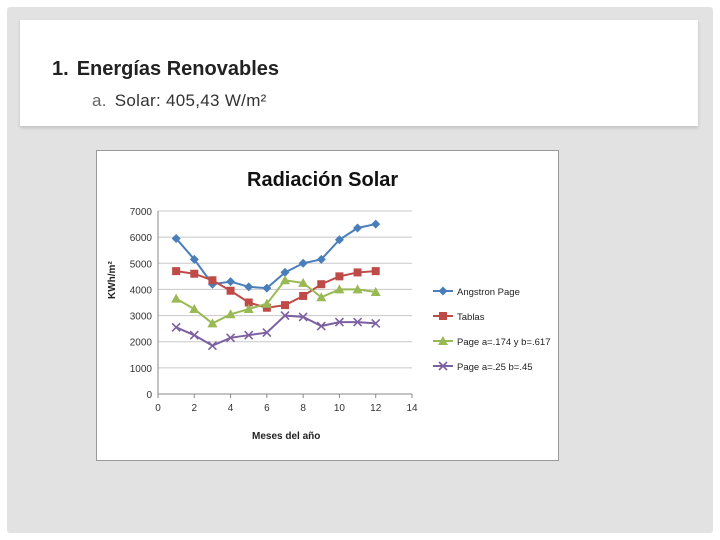 The height and width of the screenshot is (540, 720). What do you see at coordinates (99, 100) in the screenshot?
I see `subheading-marker: a.` at bounding box center [99, 100].